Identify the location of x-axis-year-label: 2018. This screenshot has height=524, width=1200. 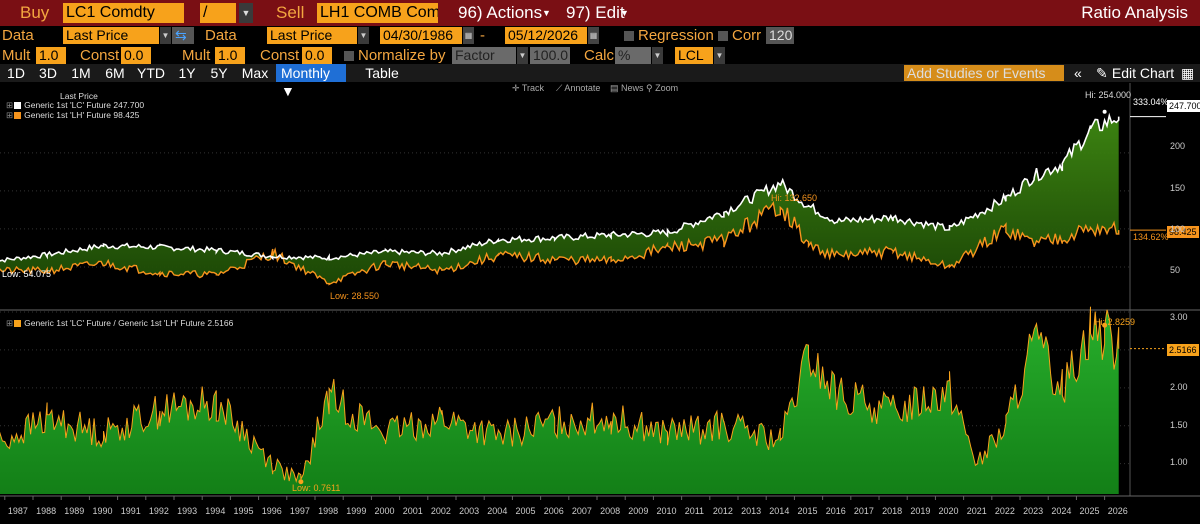
(892, 511).